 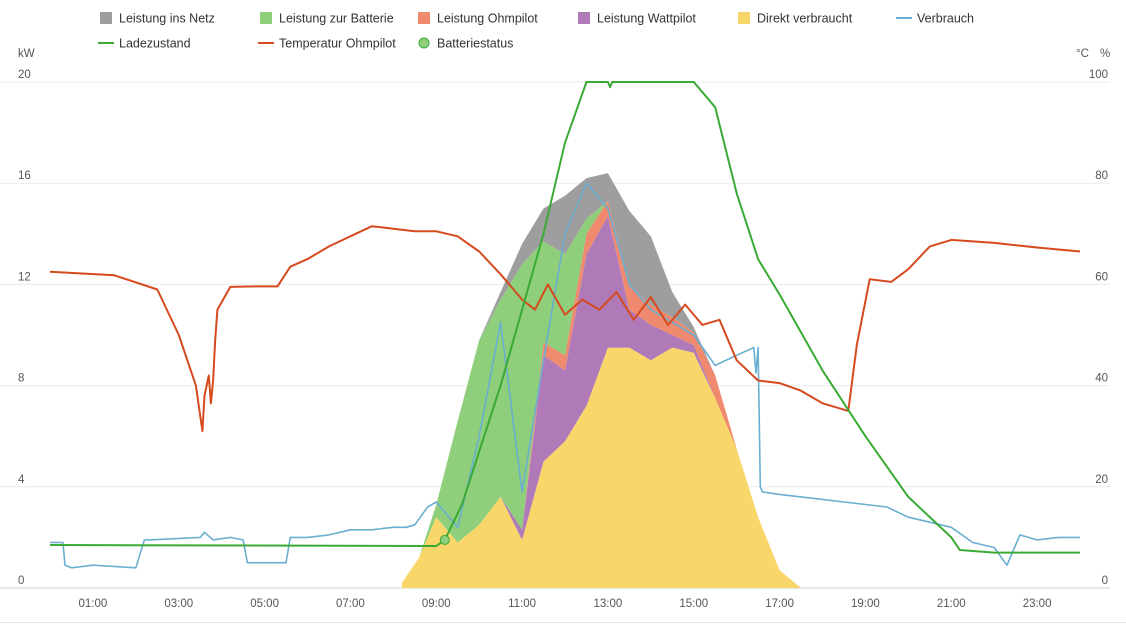 What do you see at coordinates (1101, 379) in the screenshot?
I see `y-right-tick-label: 40` at bounding box center [1101, 379].